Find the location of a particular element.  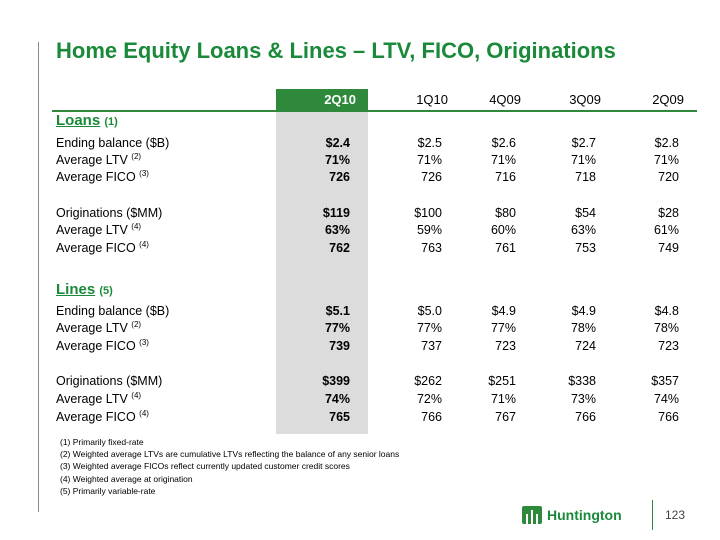

value-2q10: 77% is located at coordinates (337, 328).